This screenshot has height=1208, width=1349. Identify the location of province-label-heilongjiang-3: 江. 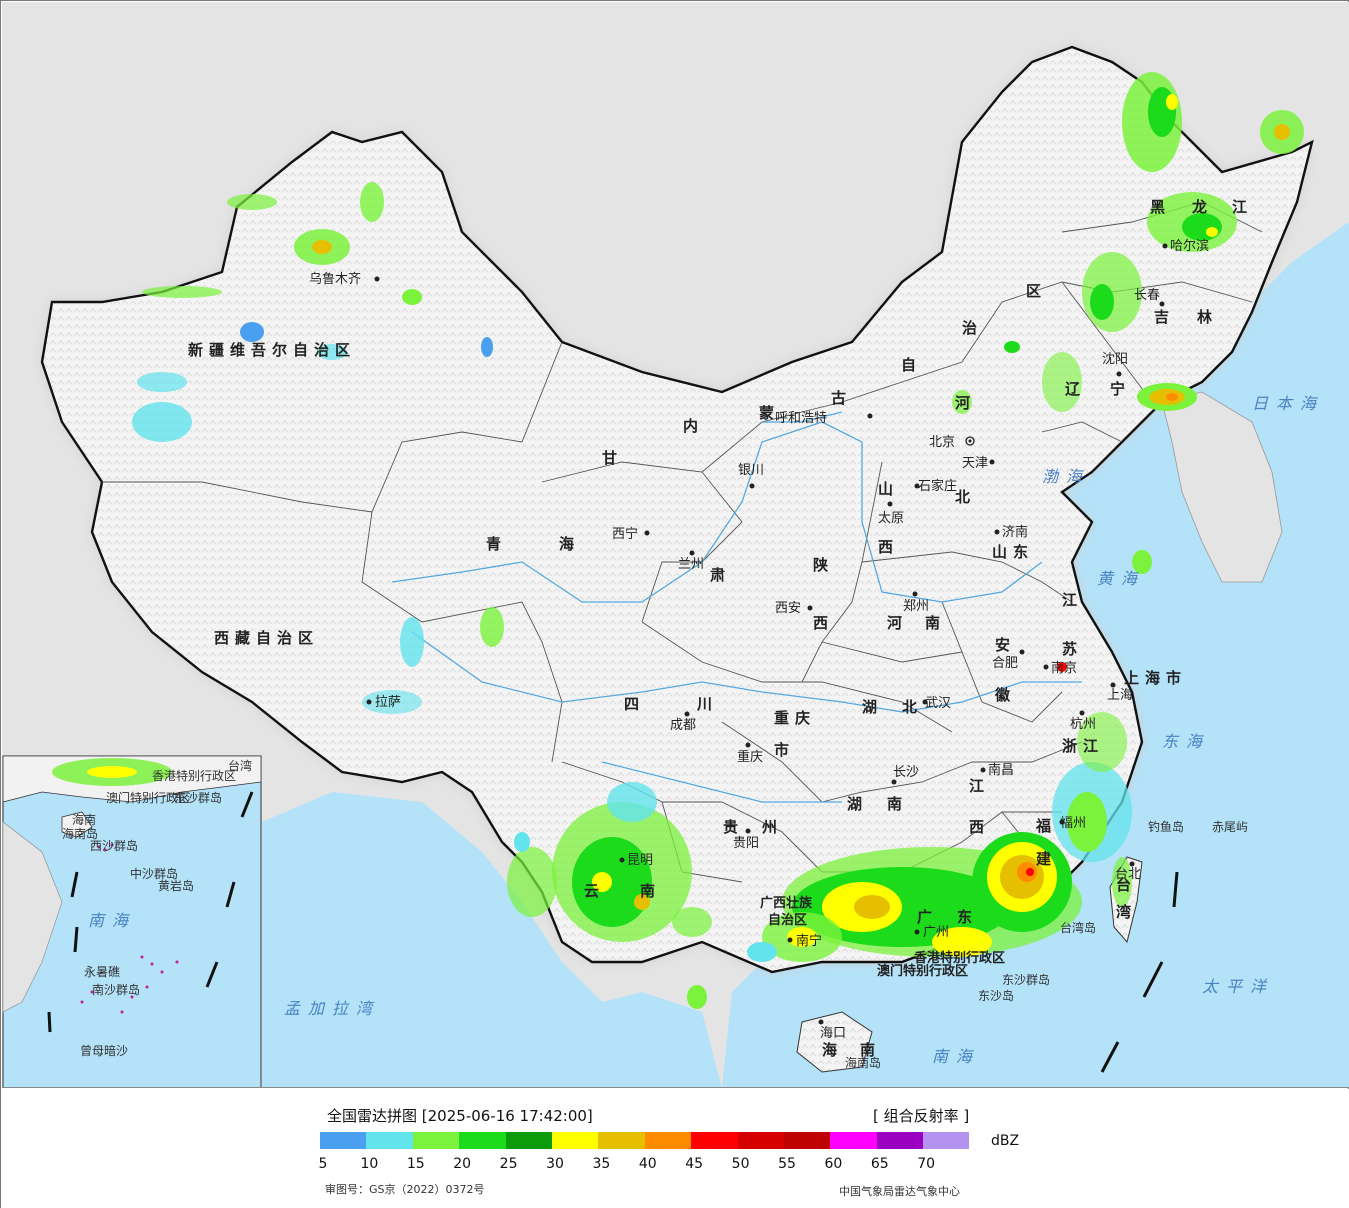
(1242, 207).